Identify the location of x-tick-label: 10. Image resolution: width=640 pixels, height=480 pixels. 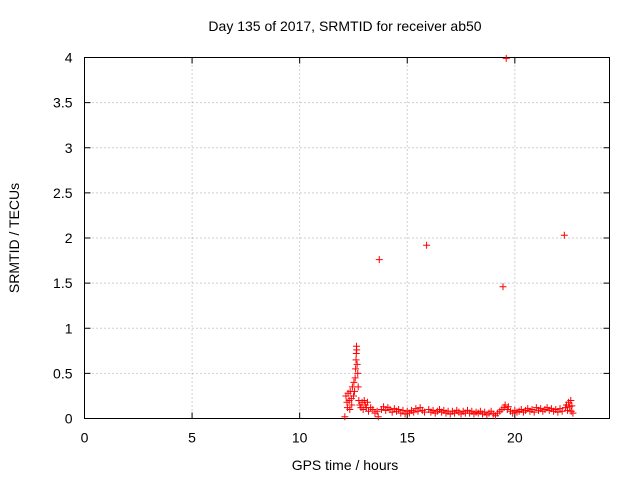
(300, 438).